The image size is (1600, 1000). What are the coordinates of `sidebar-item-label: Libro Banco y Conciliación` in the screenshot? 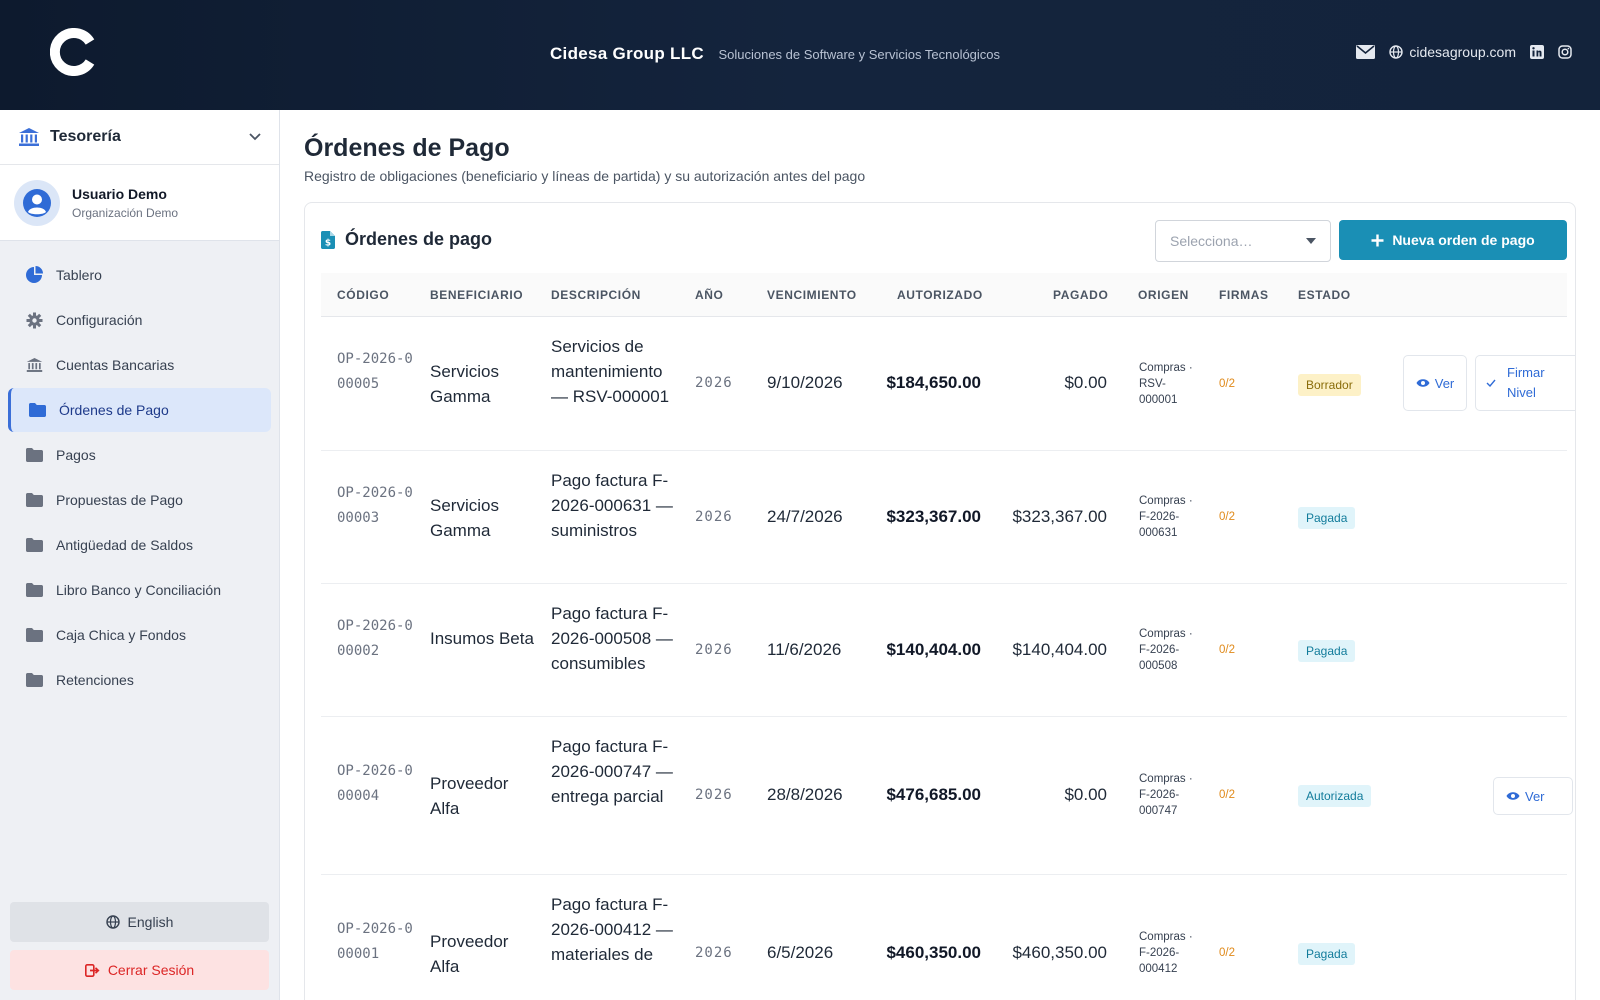 It's located at (138, 590).